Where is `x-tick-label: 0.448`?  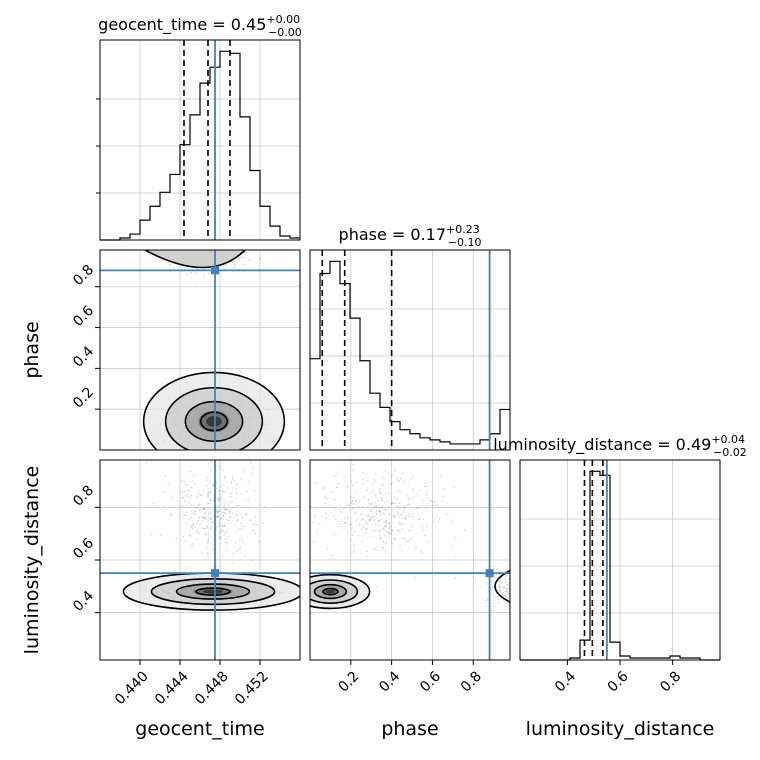
x-tick-label: 0.448 is located at coordinates (212, 688).